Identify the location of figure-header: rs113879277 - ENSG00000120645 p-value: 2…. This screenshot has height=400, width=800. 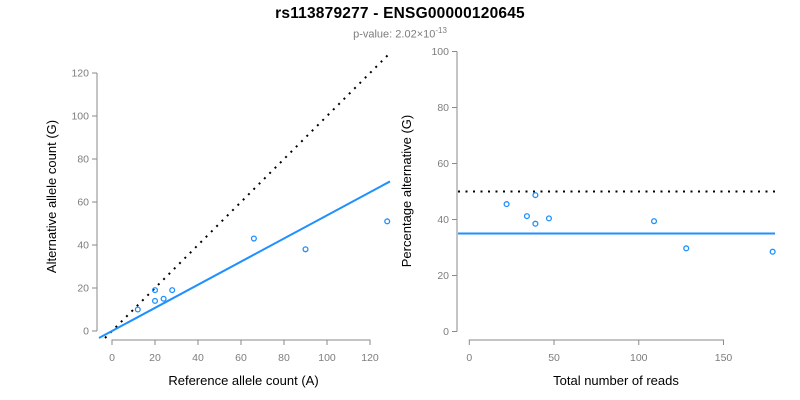
(400, 23).